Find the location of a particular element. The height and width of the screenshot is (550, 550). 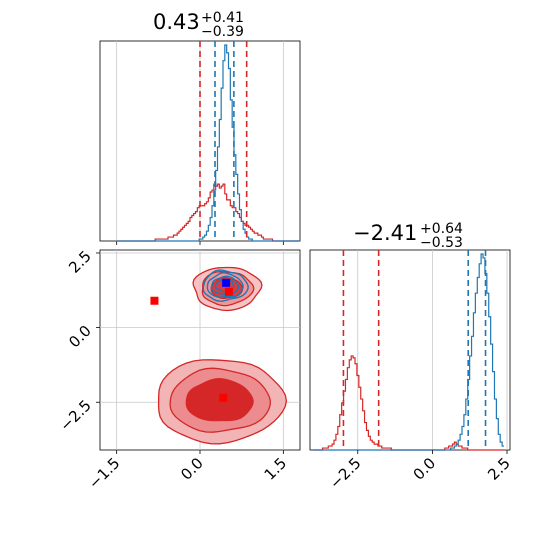

hist-p1-blue is located at coordinates (208, 143).